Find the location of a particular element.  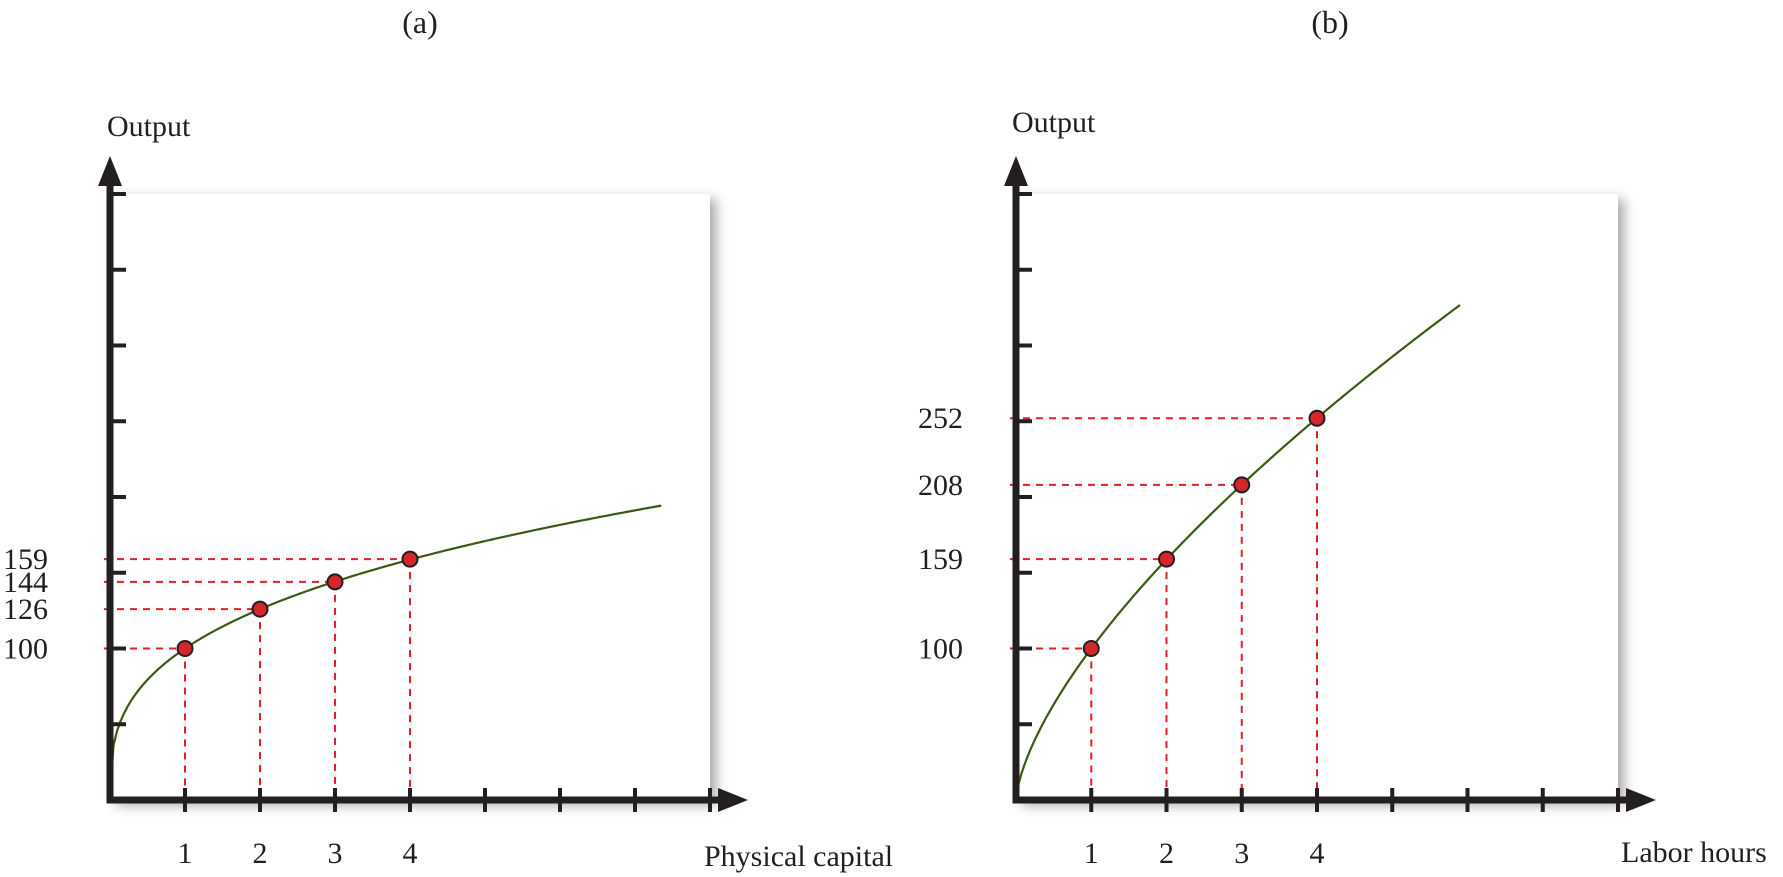

chart-b-title: (b) is located at coordinates (1329, 22).